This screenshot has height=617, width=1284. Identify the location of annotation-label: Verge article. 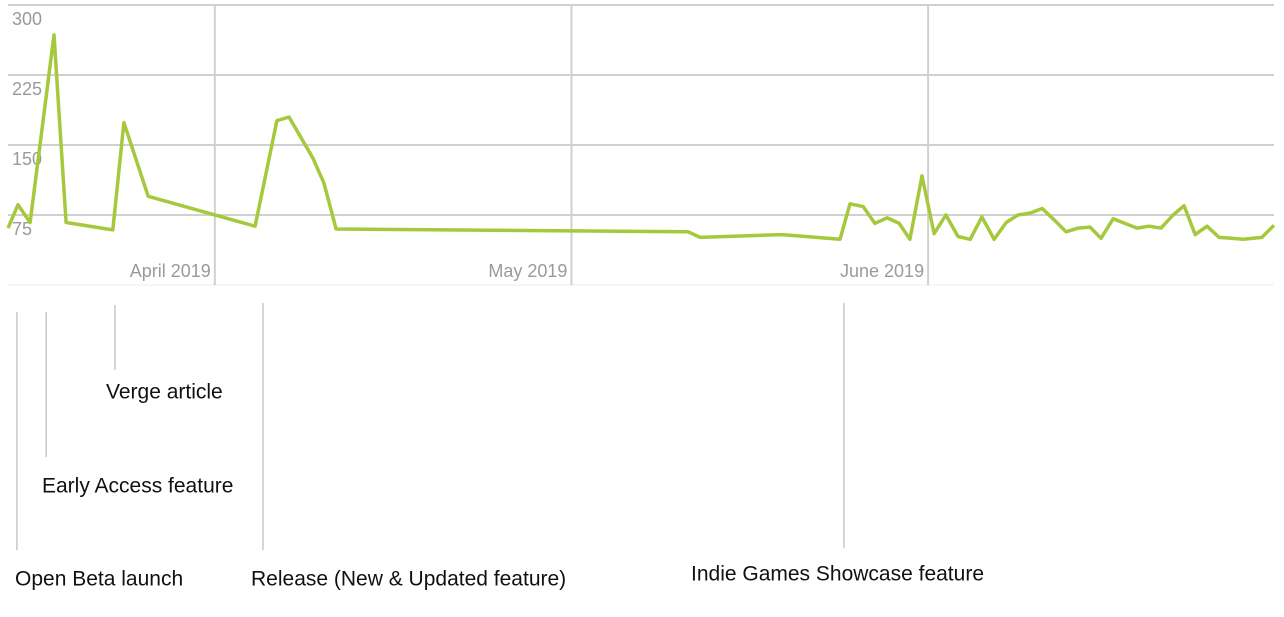
(164, 392).